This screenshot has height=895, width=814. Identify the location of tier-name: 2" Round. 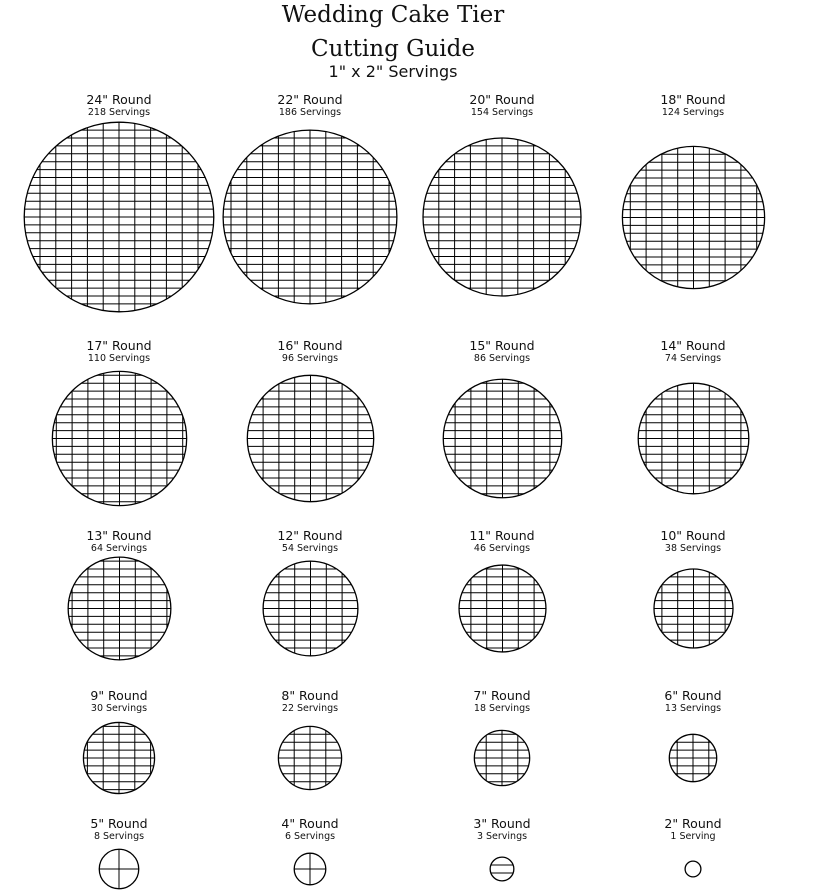
(693, 823).